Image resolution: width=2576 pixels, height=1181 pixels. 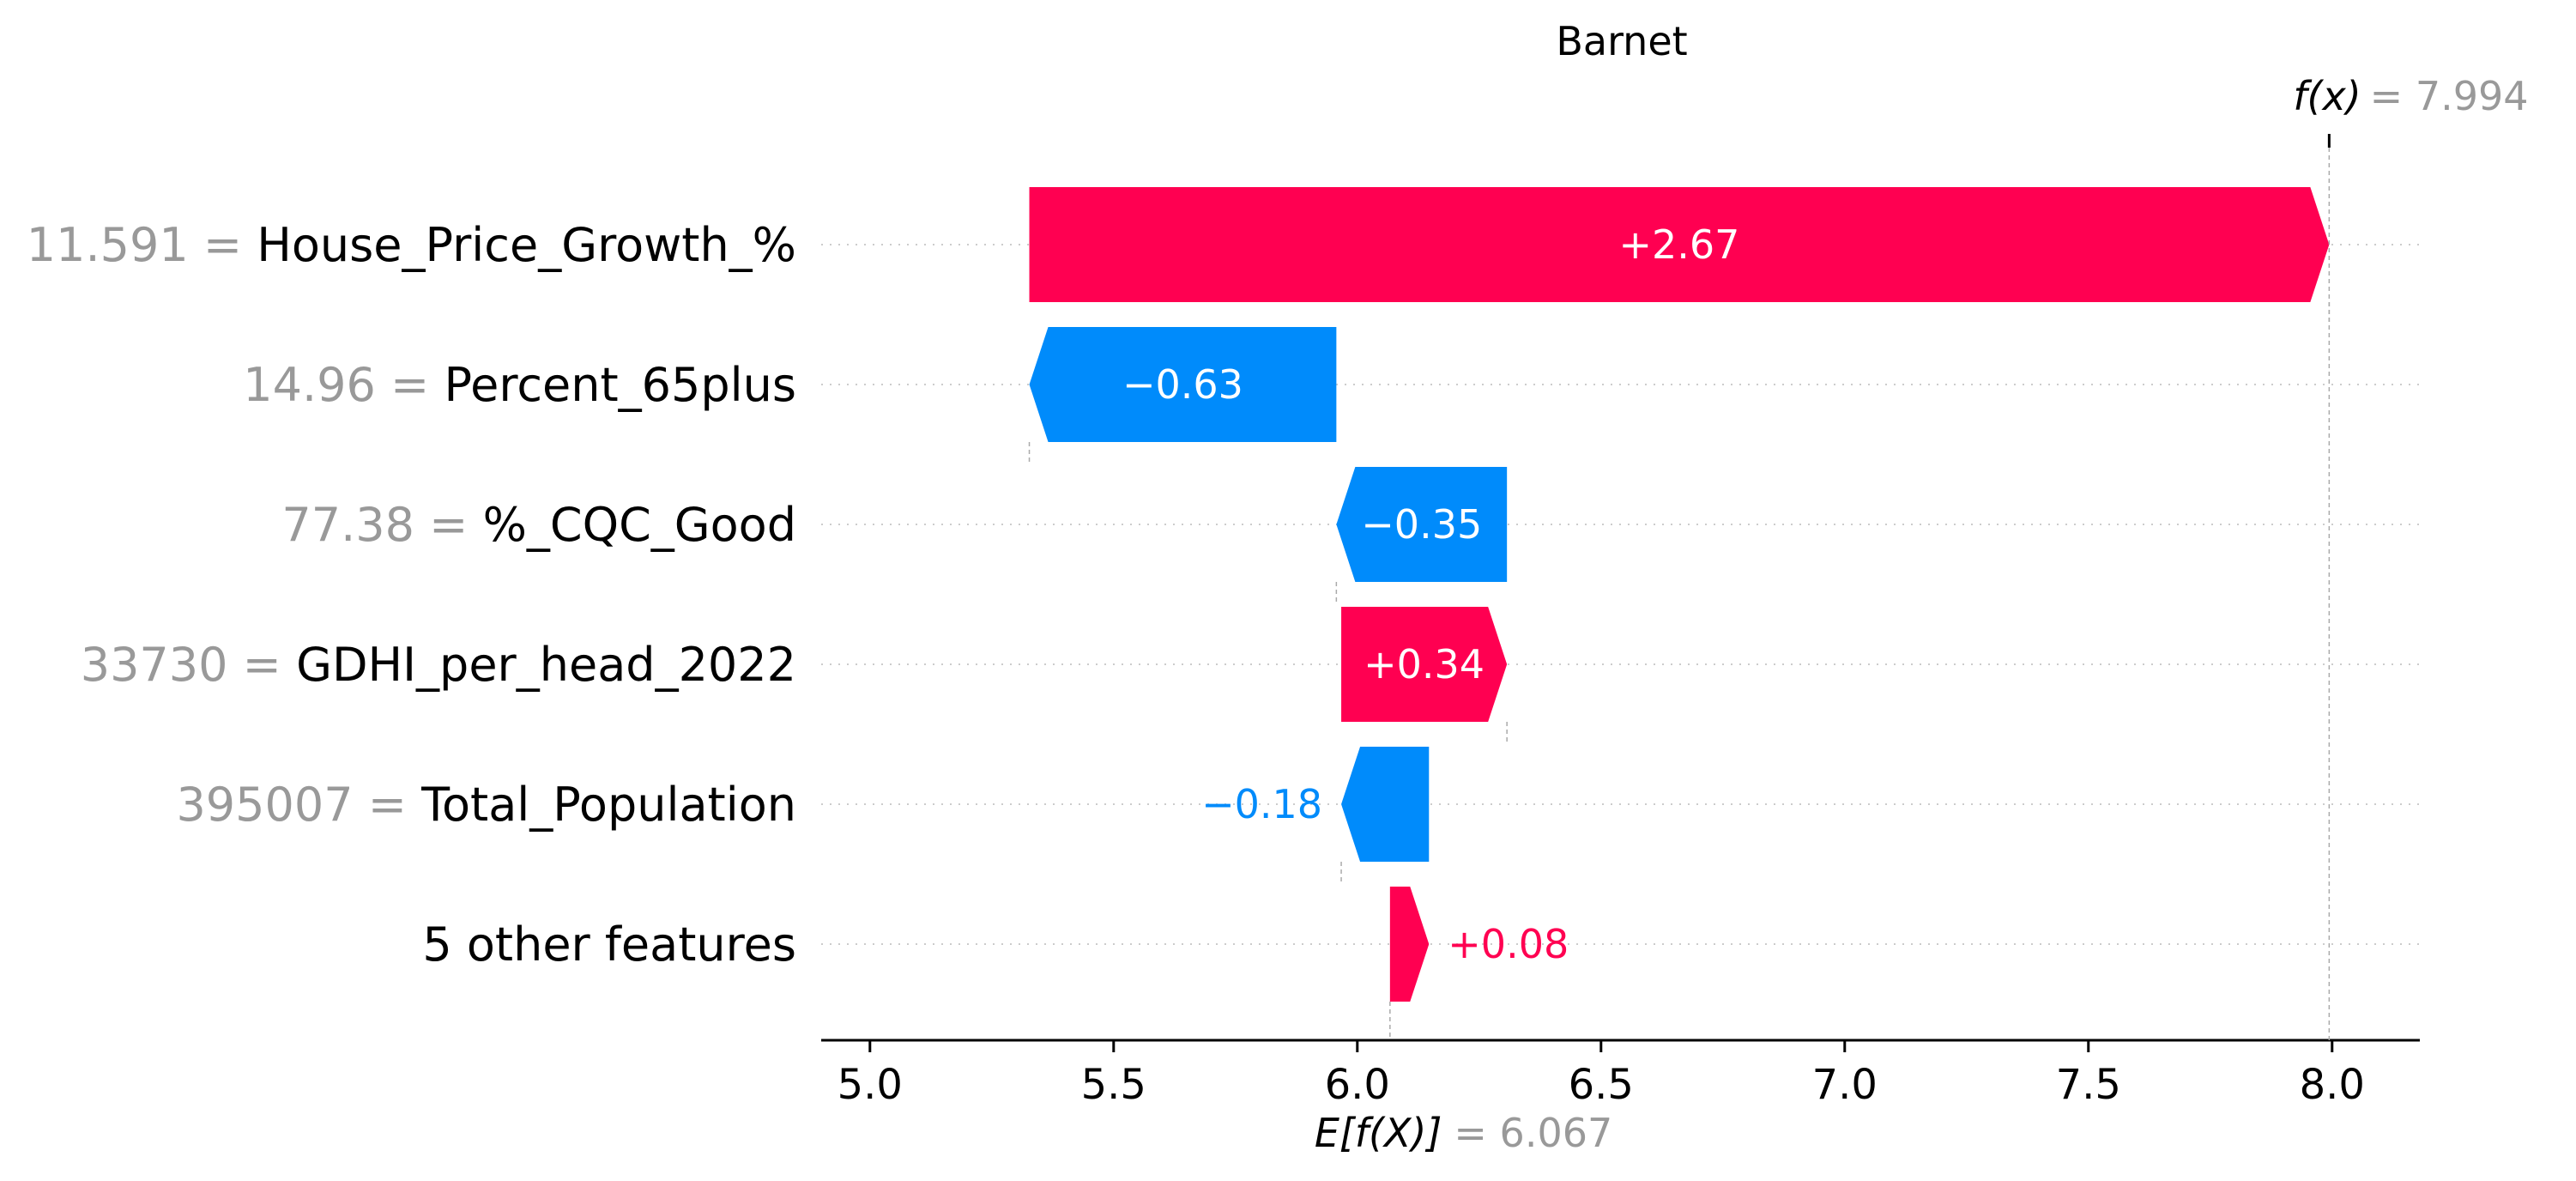 I want to click on feature-value: 14.96, so click(x=309, y=385).